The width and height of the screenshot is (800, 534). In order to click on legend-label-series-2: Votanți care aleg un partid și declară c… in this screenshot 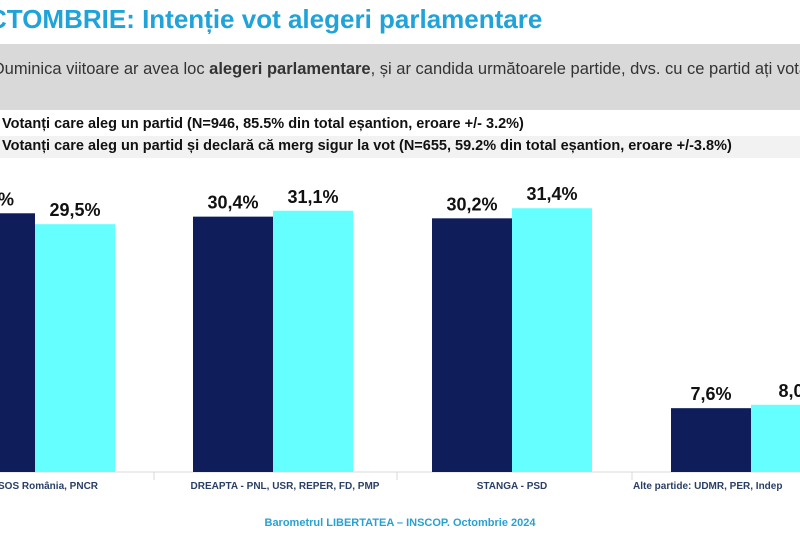, I will do `click(367, 146)`.